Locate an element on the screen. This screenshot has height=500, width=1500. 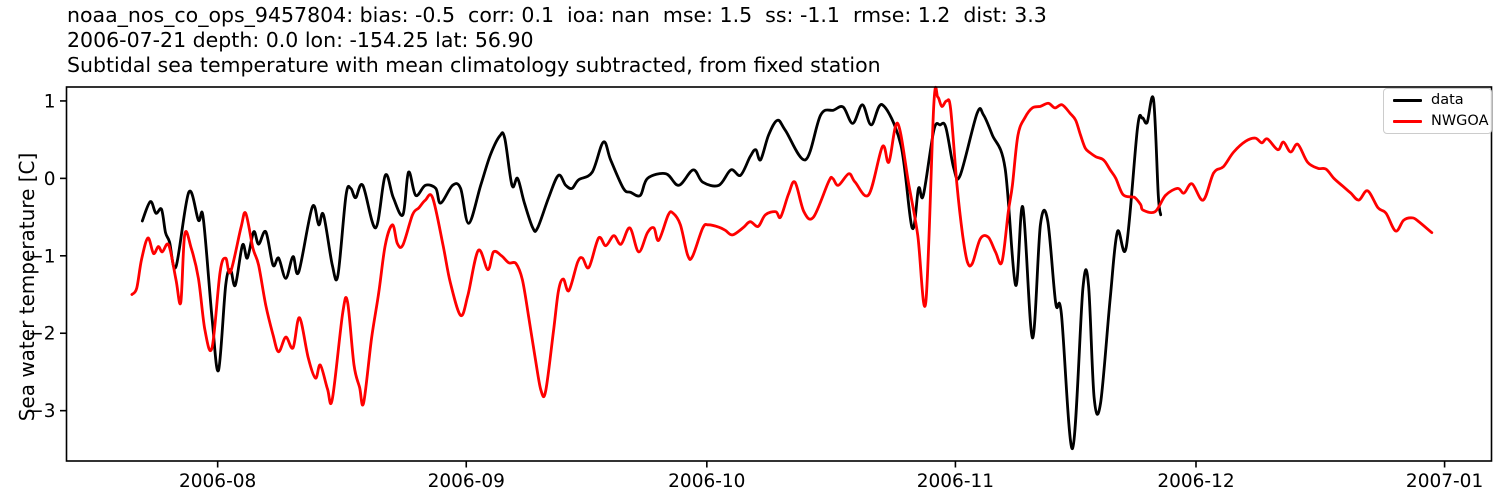
legend-entry-data: data is located at coordinates (1439, 100).